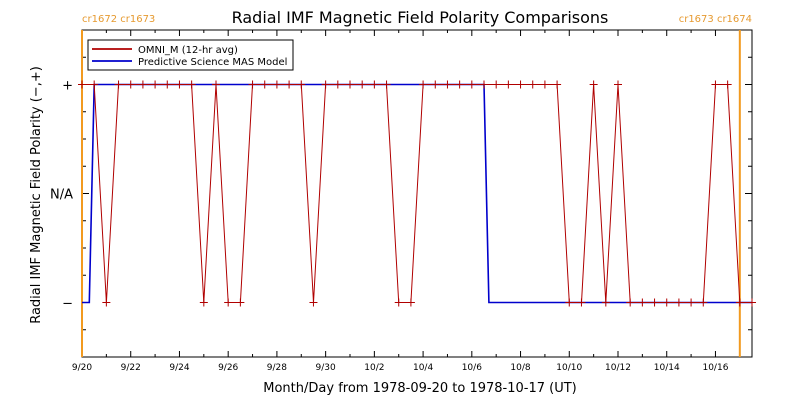 The image size is (800, 400). Describe the element at coordinates (277, 368) in the screenshot. I see `x-tick-label: 9/28` at that location.